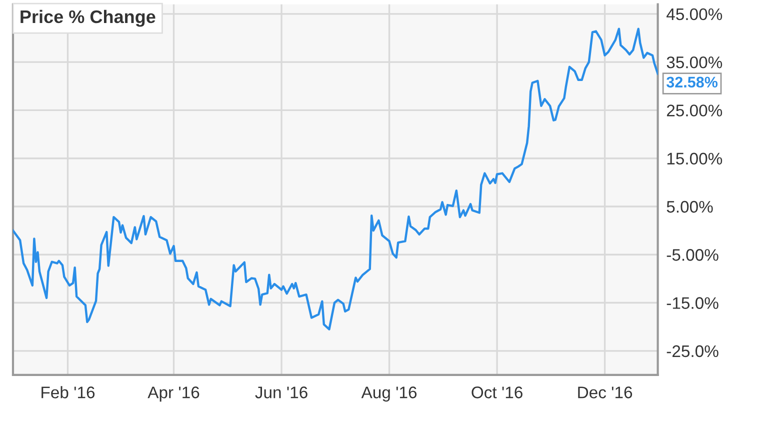  What do you see at coordinates (605, 392) in the screenshot?
I see `x-tick-label: Dec '16` at bounding box center [605, 392].